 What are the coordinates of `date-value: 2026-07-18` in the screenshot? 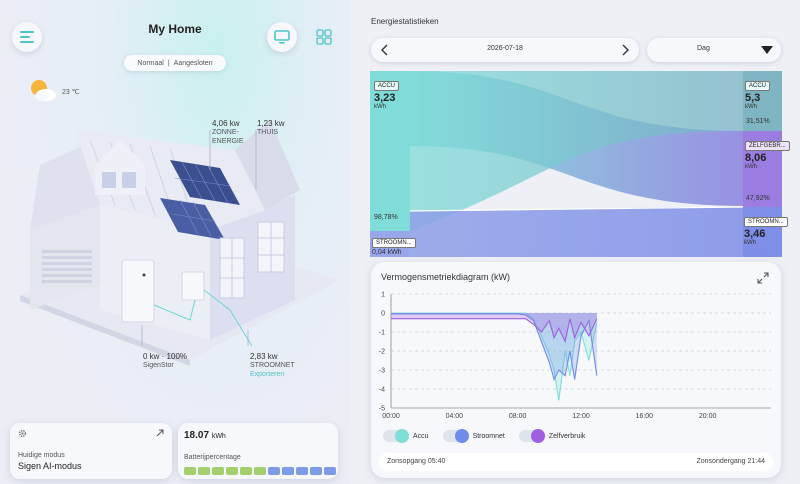 It's located at (505, 48).